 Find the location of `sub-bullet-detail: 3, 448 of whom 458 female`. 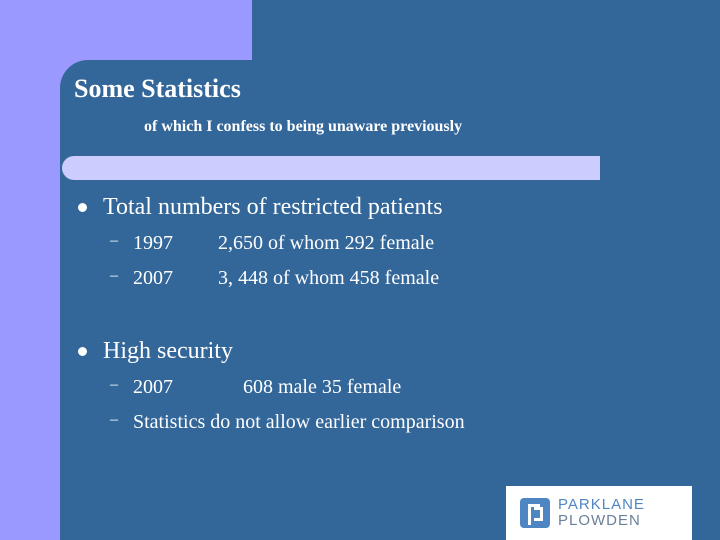

sub-bullet-detail: 3, 448 of whom 458 female is located at coordinates (329, 278).